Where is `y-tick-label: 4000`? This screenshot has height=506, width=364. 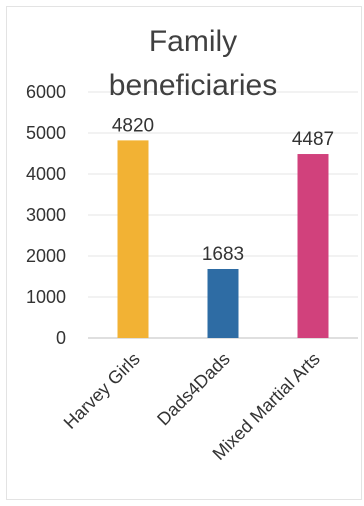 y-tick-label: 4000 is located at coordinates (46, 174).